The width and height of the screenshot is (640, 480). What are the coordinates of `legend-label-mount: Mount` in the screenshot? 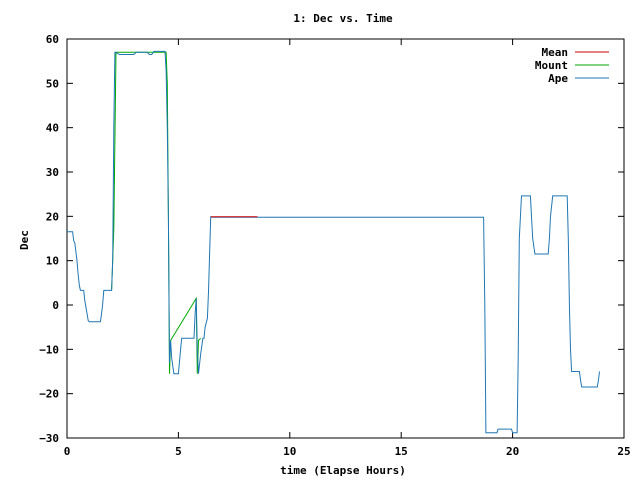 It's located at (551, 65).